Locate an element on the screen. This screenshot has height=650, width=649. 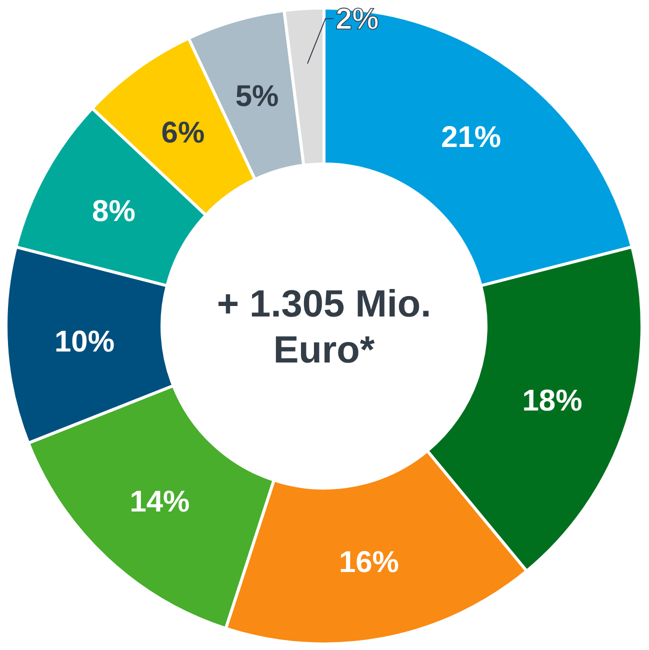
data-label: 6% is located at coordinates (183, 133).